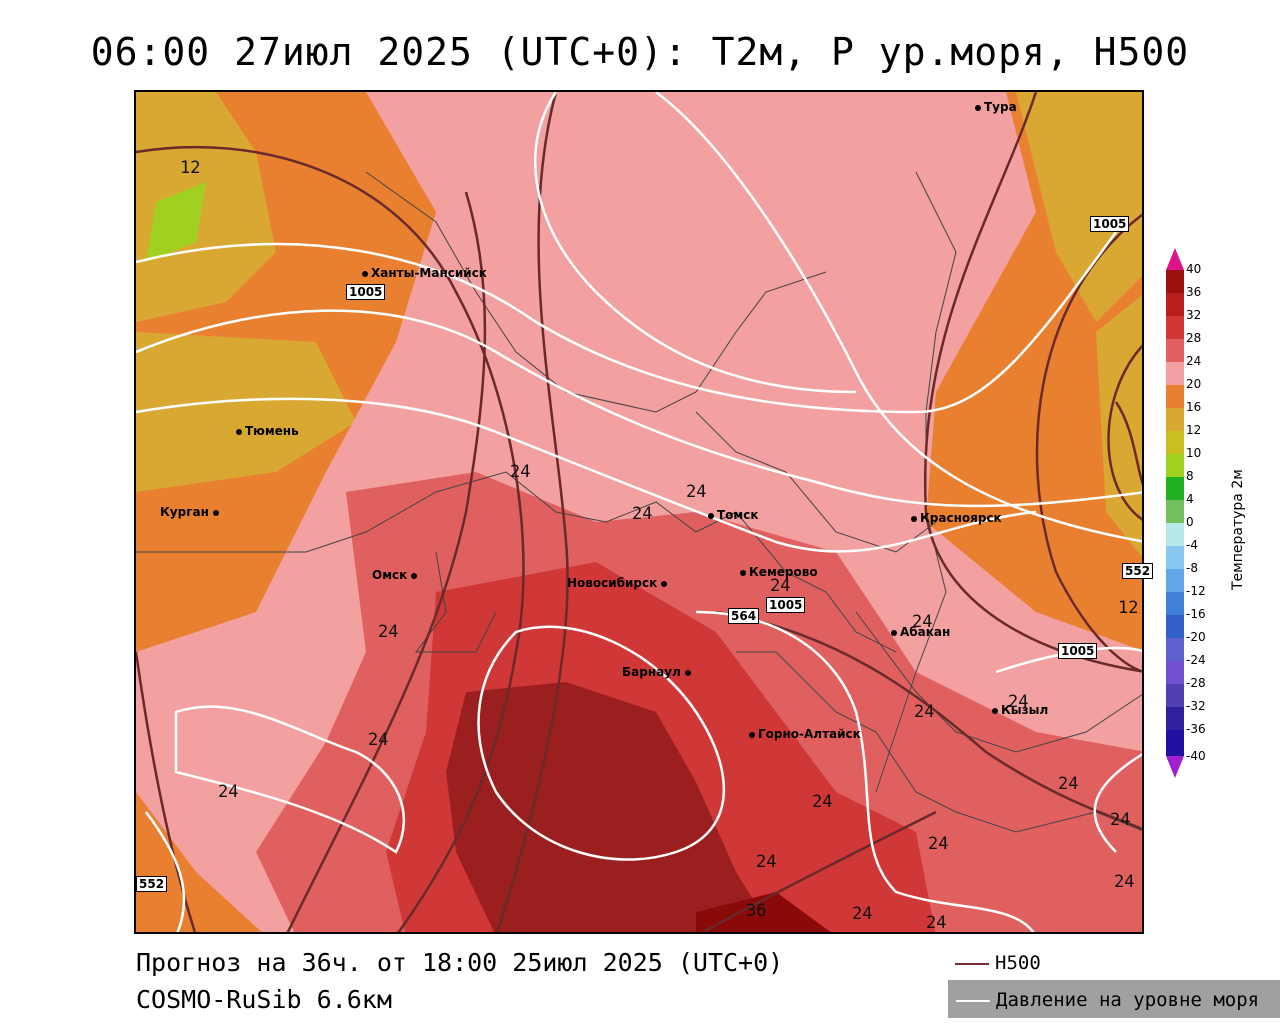 The height and width of the screenshot is (1024, 1280). What do you see at coordinates (1194, 430) in the screenshot?
I see `colorbar-tick: 12` at bounding box center [1194, 430].